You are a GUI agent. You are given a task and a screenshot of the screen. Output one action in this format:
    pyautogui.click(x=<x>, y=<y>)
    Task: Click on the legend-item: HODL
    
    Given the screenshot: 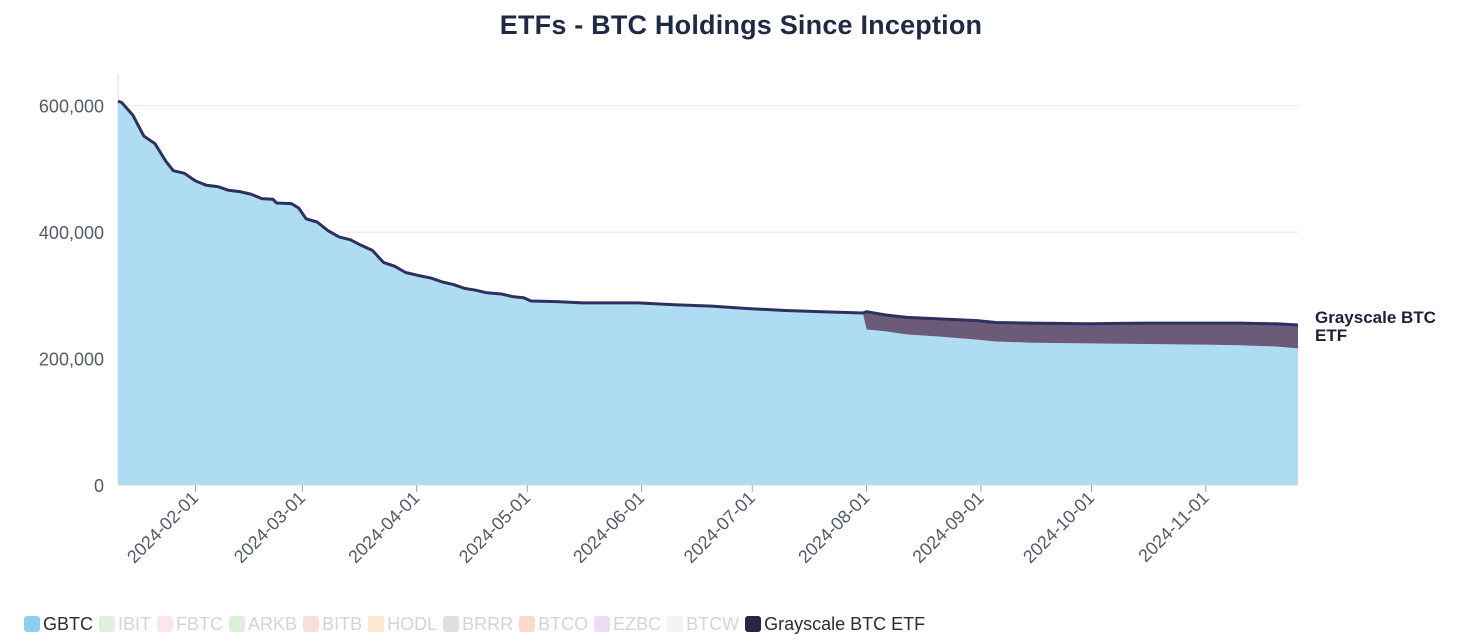 What is the action you would take?
    pyautogui.click(x=402, y=624)
    